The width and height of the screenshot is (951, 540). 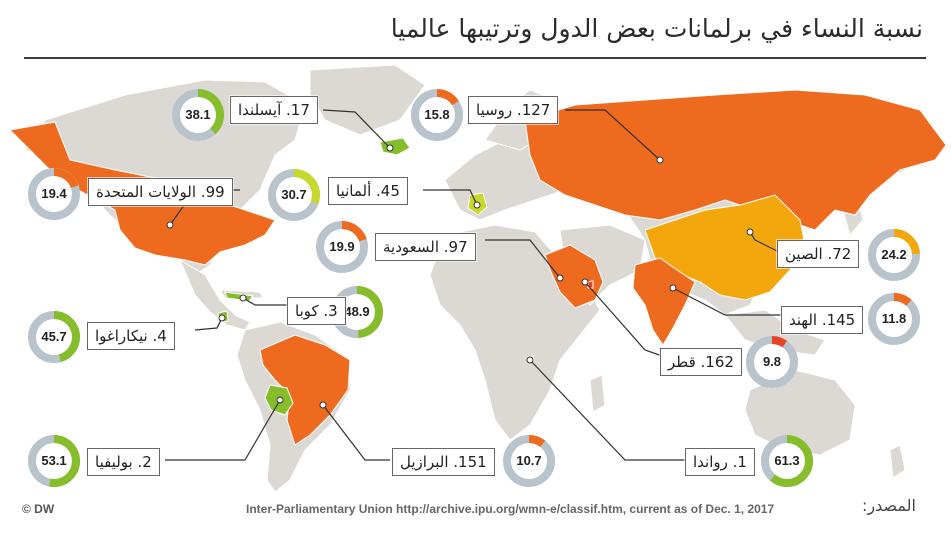 I want to click on donut-china: 24.2, so click(x=894, y=255).